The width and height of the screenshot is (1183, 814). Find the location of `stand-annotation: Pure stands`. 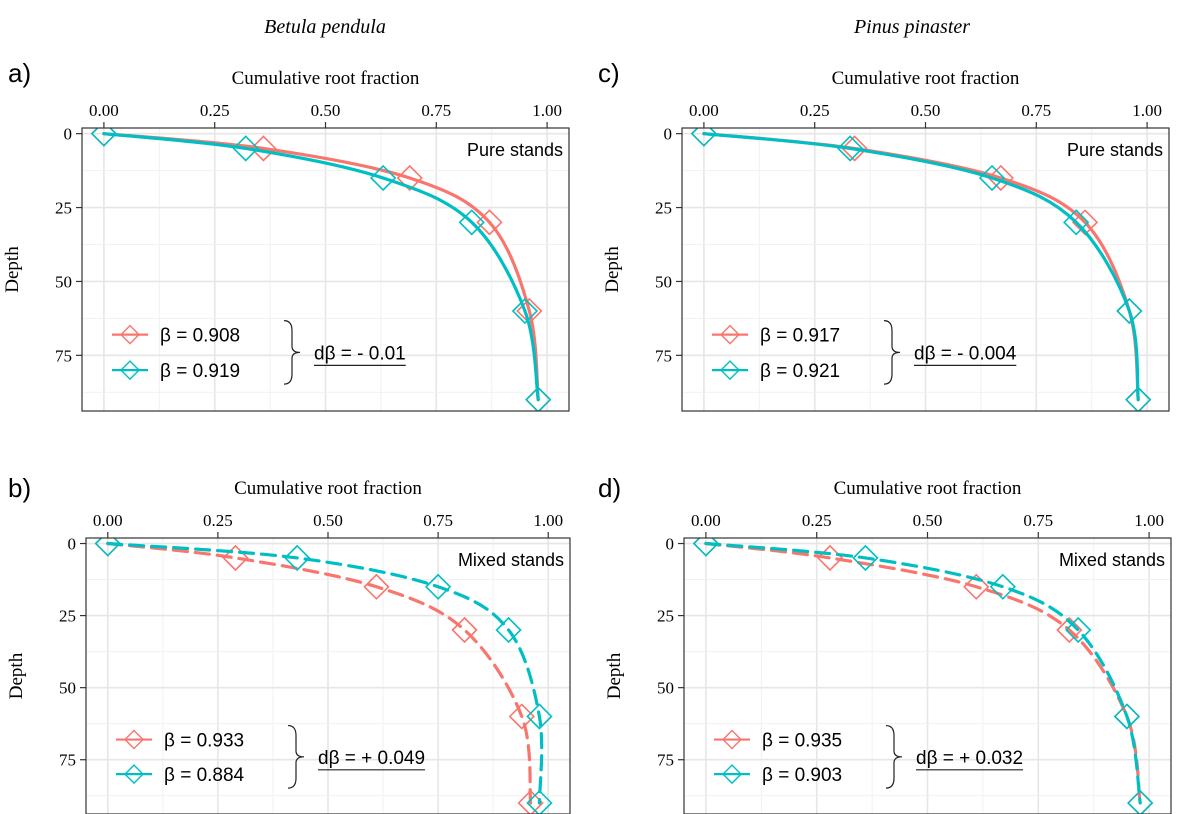

stand-annotation: Pure stands is located at coordinates (515, 150).